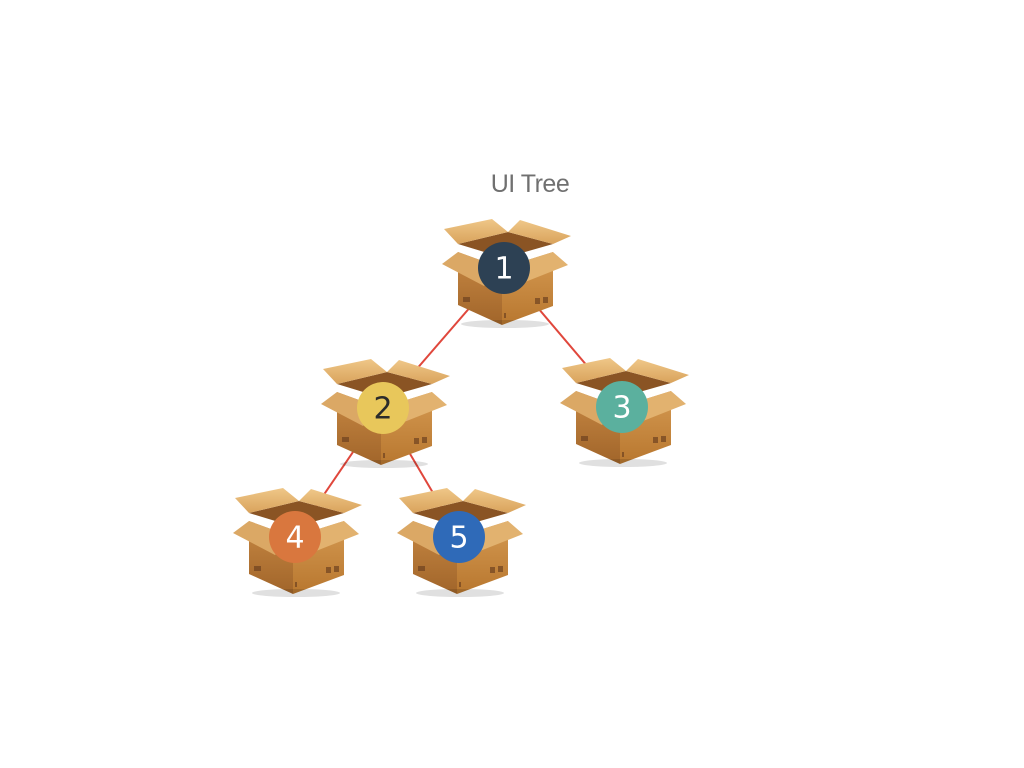  I want to click on node-label: 1, so click(503, 269).